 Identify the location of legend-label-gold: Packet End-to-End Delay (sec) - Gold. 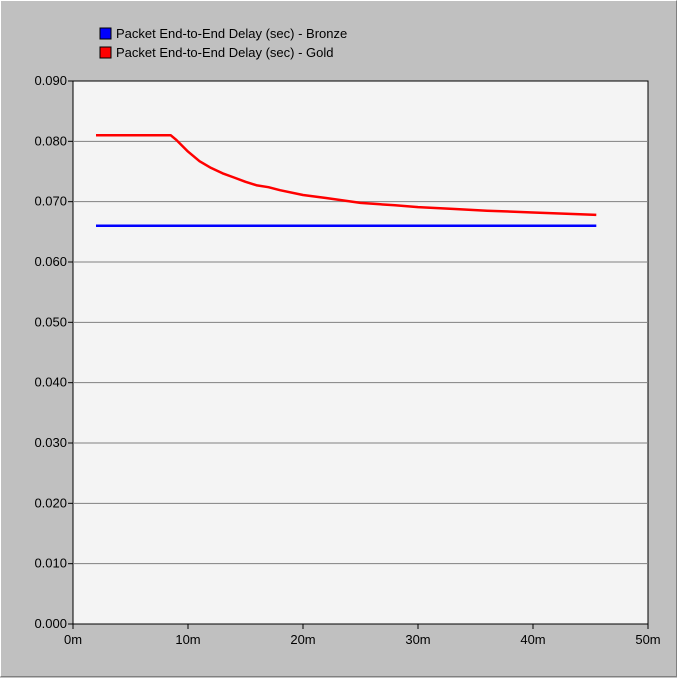
(224, 52).